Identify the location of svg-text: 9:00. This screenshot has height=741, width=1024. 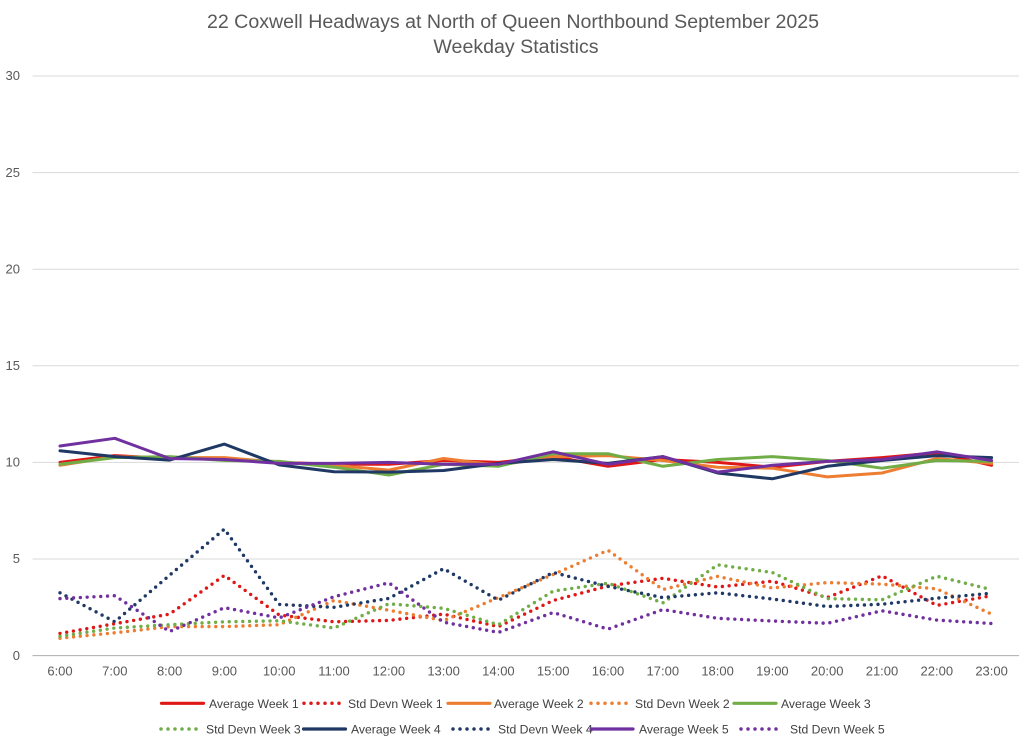
(224, 671).